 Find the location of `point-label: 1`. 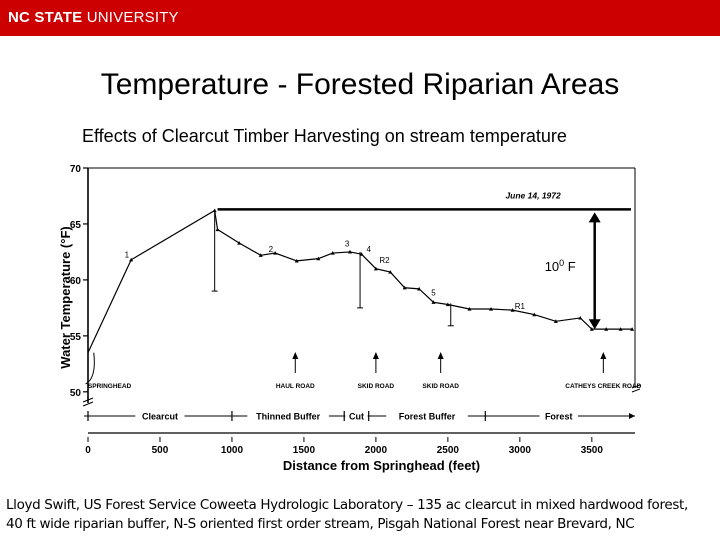

point-label: 1 is located at coordinates (127, 255).